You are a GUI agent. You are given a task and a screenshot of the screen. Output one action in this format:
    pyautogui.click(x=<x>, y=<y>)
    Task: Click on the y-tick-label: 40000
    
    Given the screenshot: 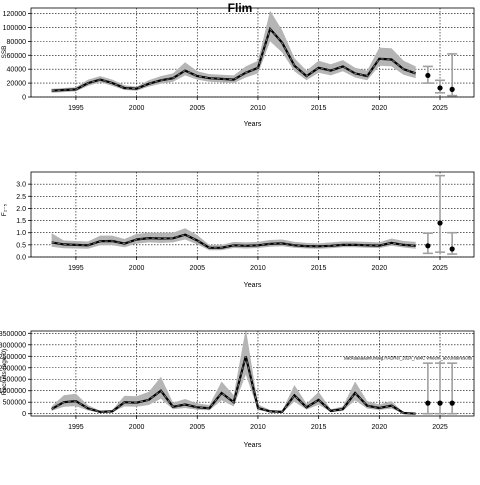 What is the action you would take?
    pyautogui.click(x=17, y=70)
    